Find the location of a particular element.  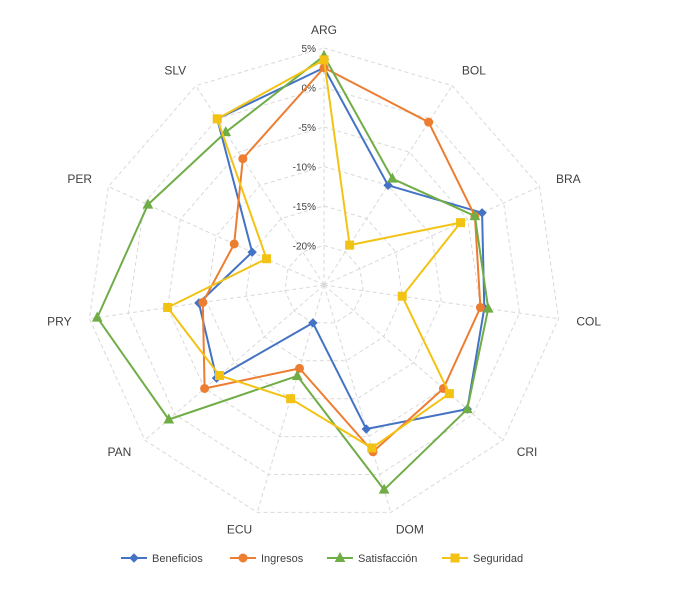

legend-label: Beneficios is located at coordinates (177, 559).